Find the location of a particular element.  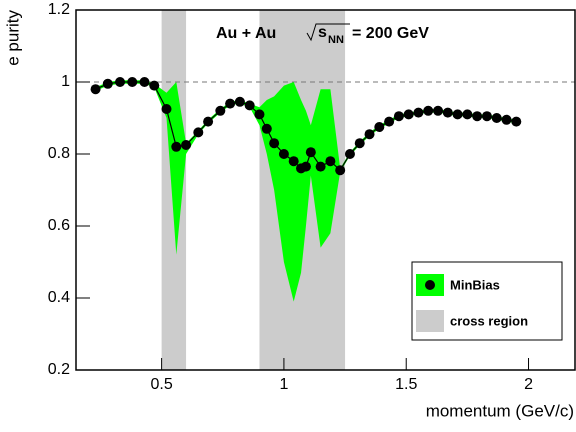

energy-symbol: s is located at coordinates (322, 32).